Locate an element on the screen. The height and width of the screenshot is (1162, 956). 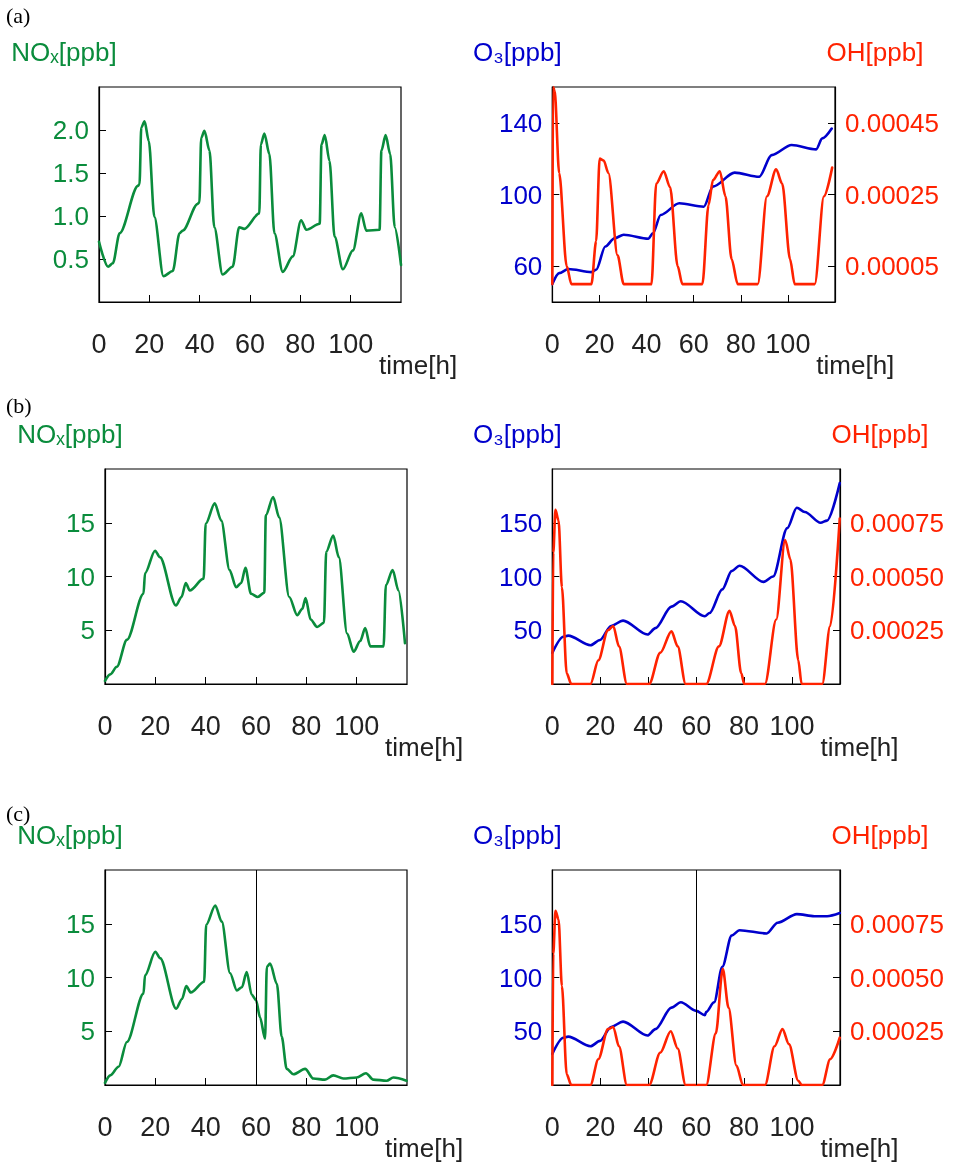
y-tick-label: 2.0 is located at coordinates (70, 130).